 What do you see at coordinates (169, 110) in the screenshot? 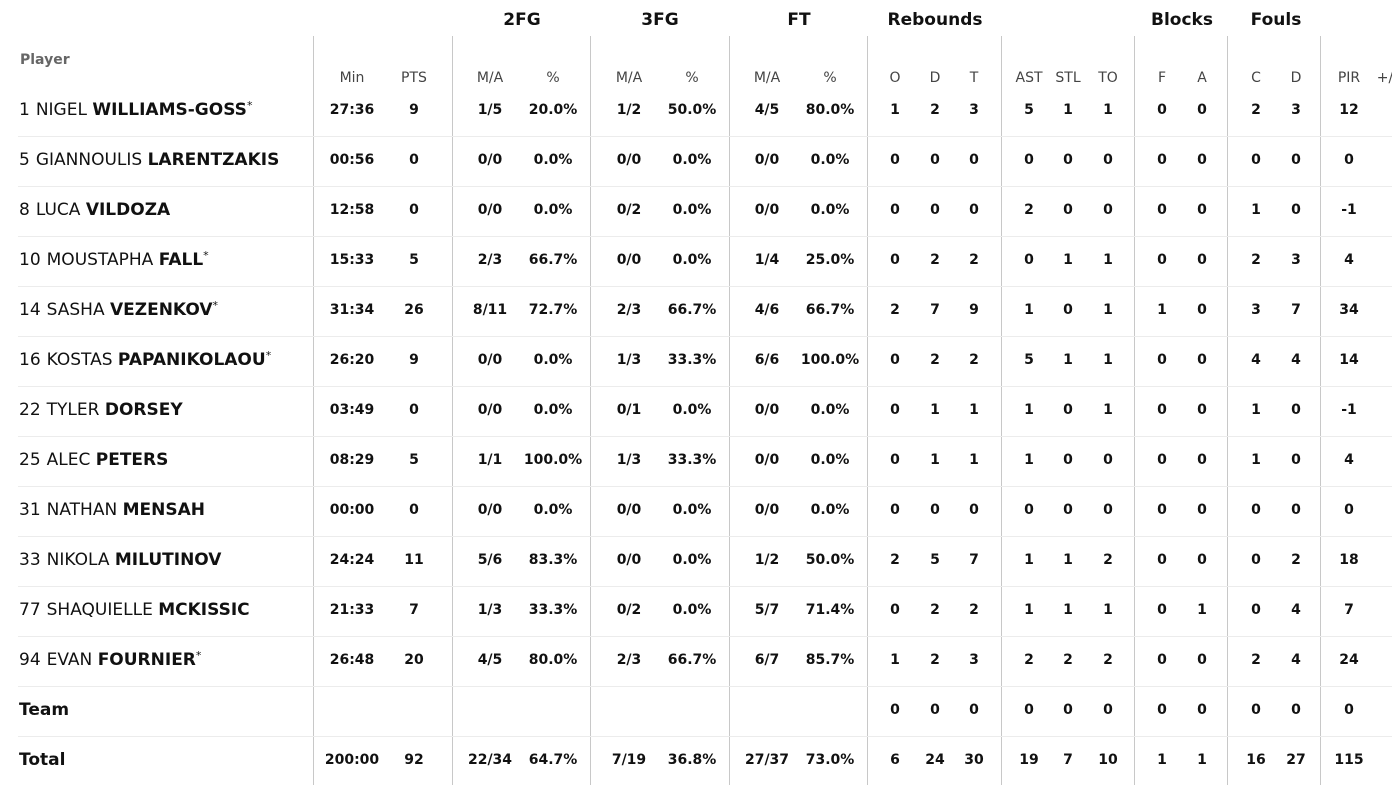
I see `player-last-name: WILLIAMS-GOSS` at bounding box center [169, 110].